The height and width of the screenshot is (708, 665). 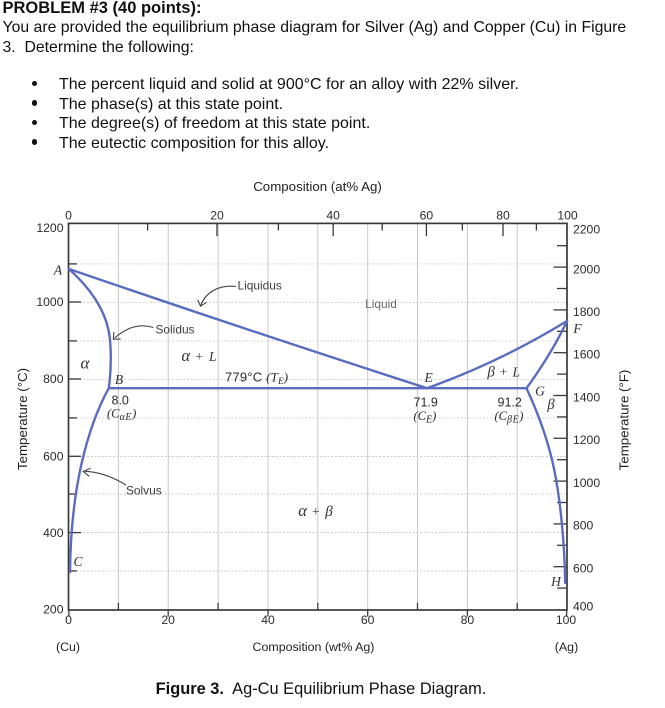 What do you see at coordinates (586, 230) in the screenshot?
I see `svg-text: 2200` at bounding box center [586, 230].